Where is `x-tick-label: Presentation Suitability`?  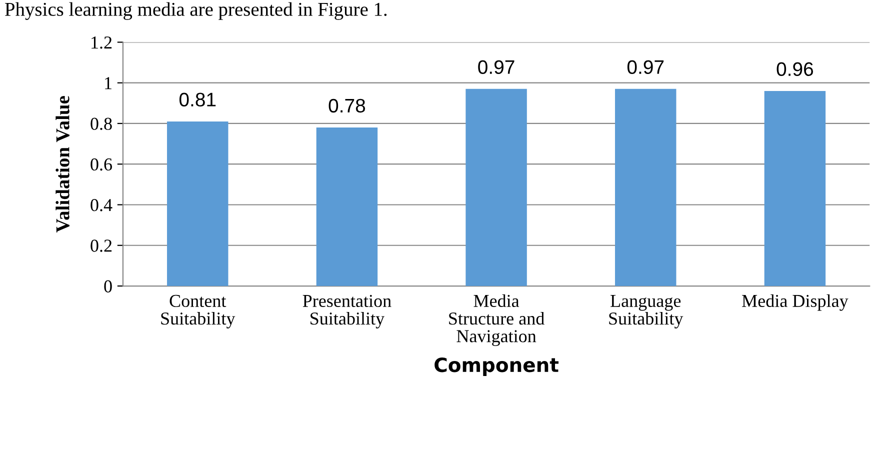
x-tick-label: Presentation Suitability is located at coordinates (347, 311).